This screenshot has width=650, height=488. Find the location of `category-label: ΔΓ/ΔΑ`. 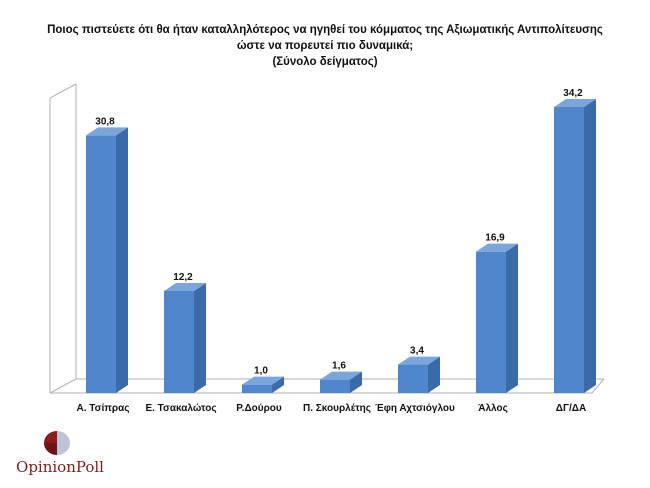

category-label: ΔΓ/ΔΑ is located at coordinates (571, 408).